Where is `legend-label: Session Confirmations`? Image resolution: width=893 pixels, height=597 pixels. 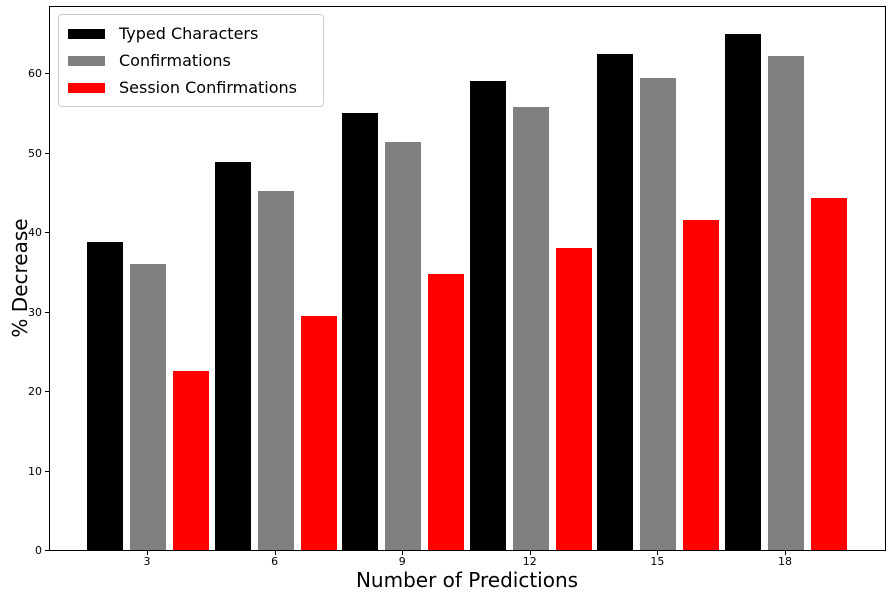
legend-label: Session Confirmations is located at coordinates (208, 87).